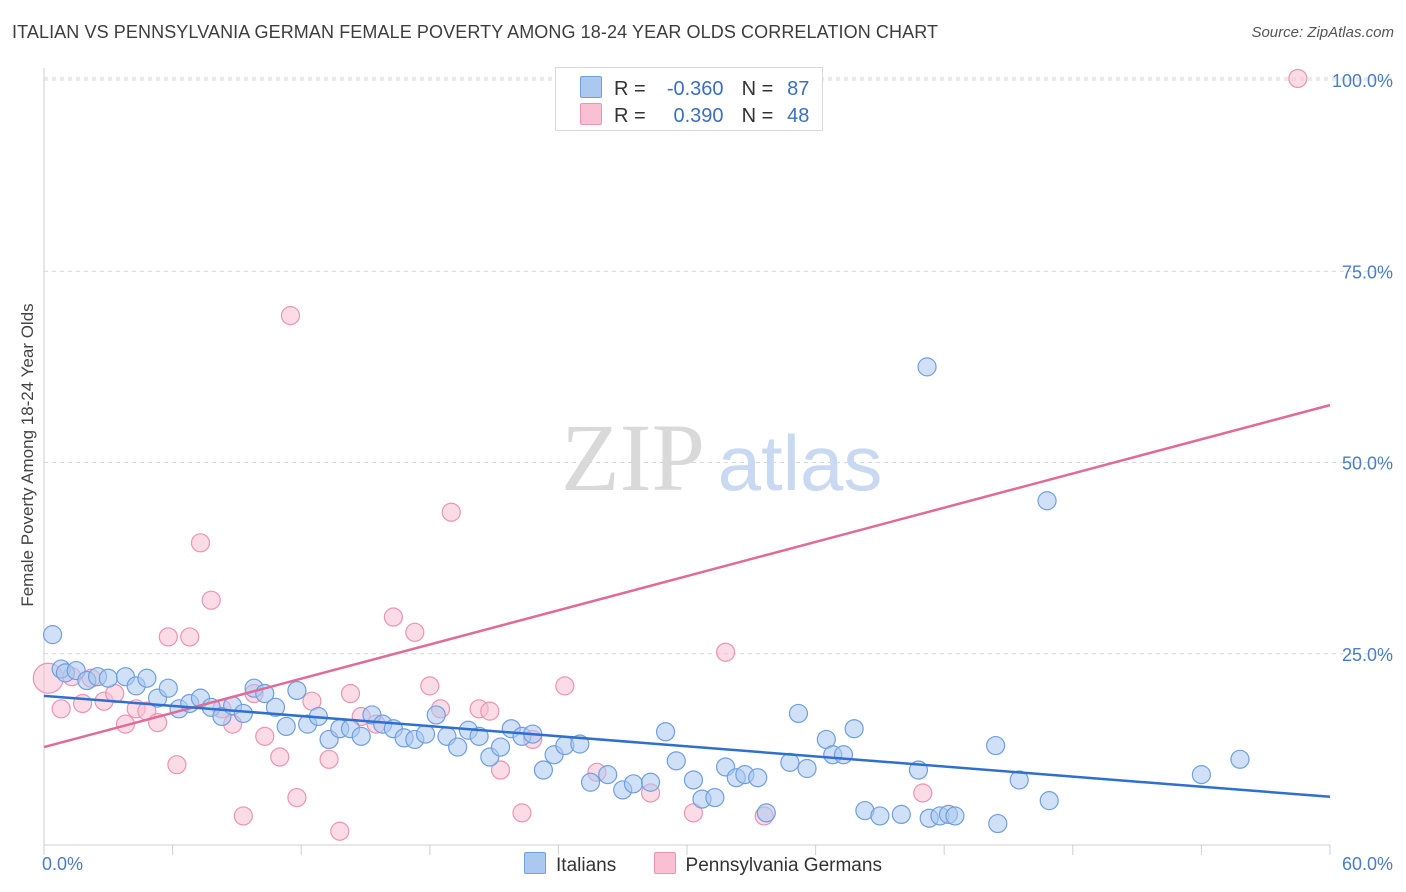 Image resolution: width=1406 pixels, height=892 pixels. What do you see at coordinates (1367, 655) in the screenshot?
I see `y-tick-label: 25.0%` at bounding box center [1367, 655].